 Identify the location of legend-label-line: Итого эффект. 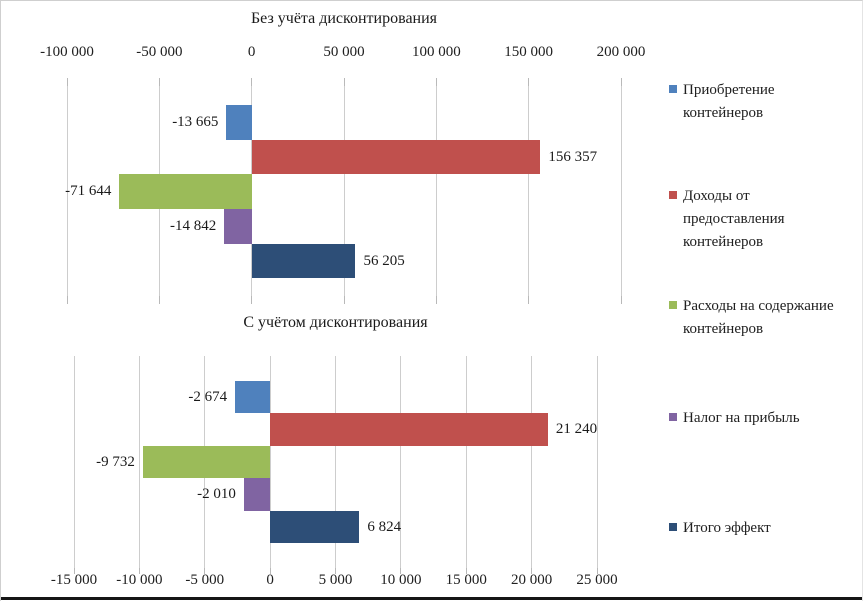
(727, 528).